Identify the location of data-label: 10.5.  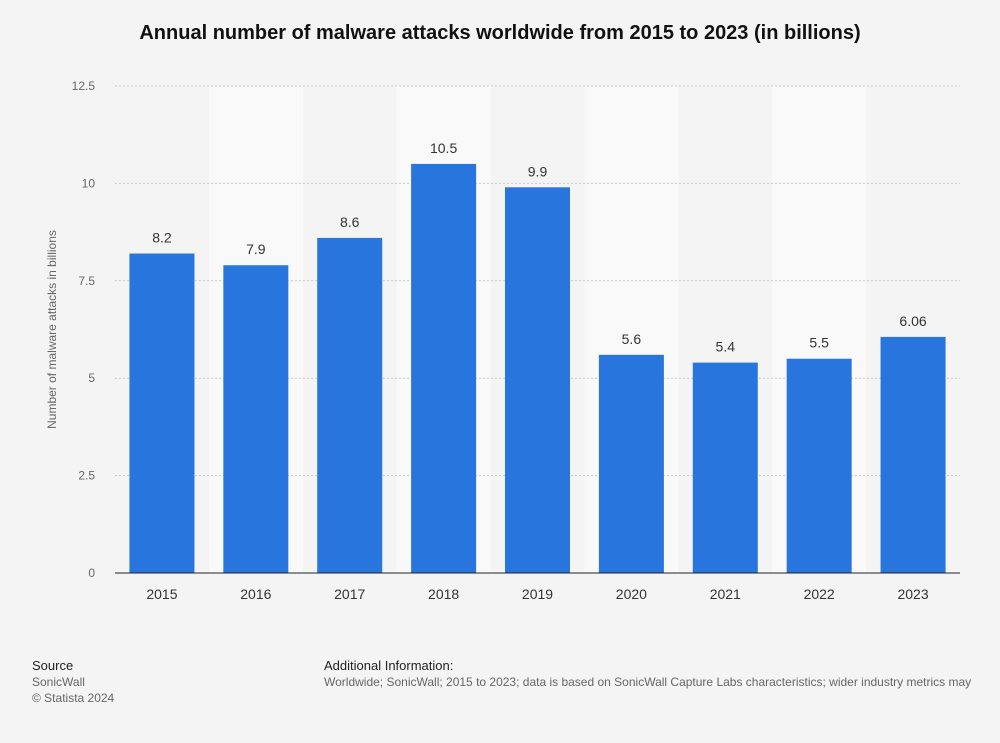
(443, 148).